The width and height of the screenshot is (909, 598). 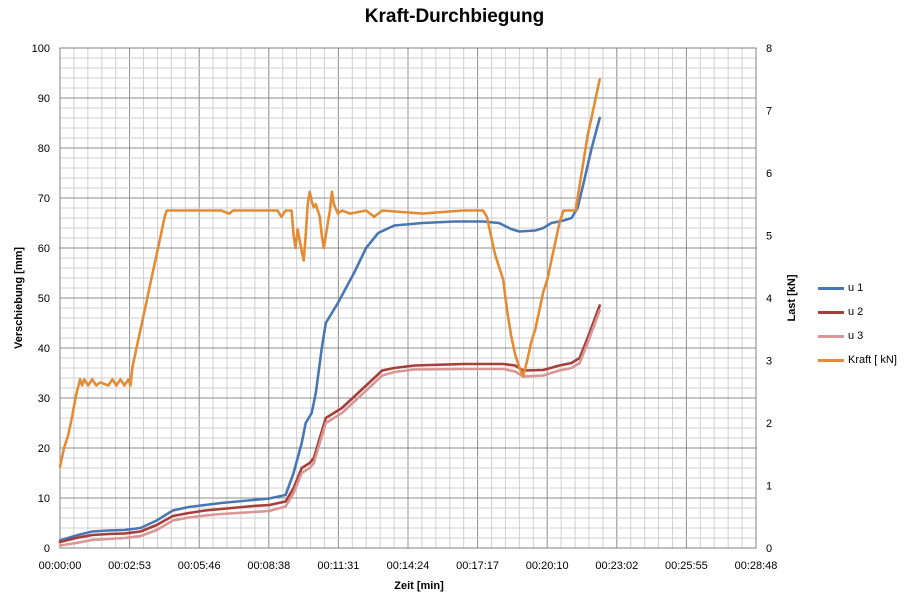 I want to click on legend-item-u3: u 3, so click(x=863, y=336).